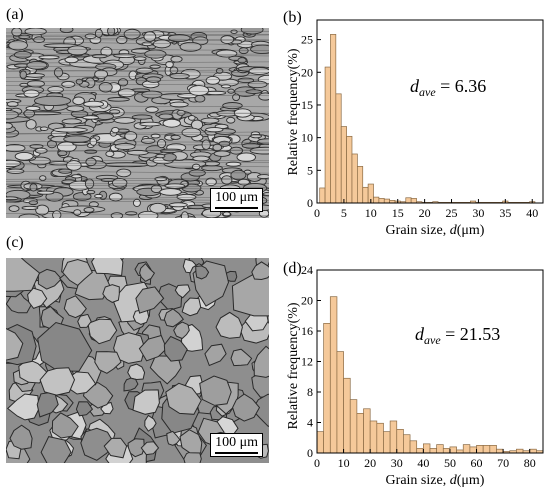  What do you see at coordinates (307, 105) in the screenshot?
I see `y-tick-label-b-3: 15` at bounding box center [307, 105].